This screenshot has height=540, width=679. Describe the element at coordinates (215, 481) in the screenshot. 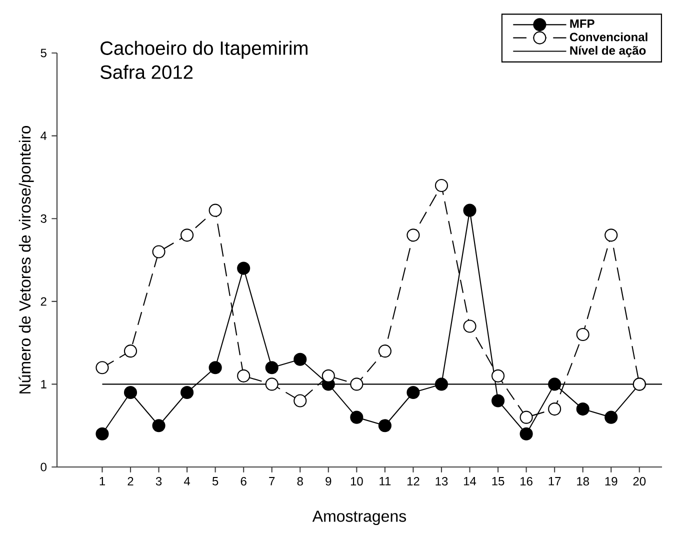

I see `x-tick-label: 5` at that location.